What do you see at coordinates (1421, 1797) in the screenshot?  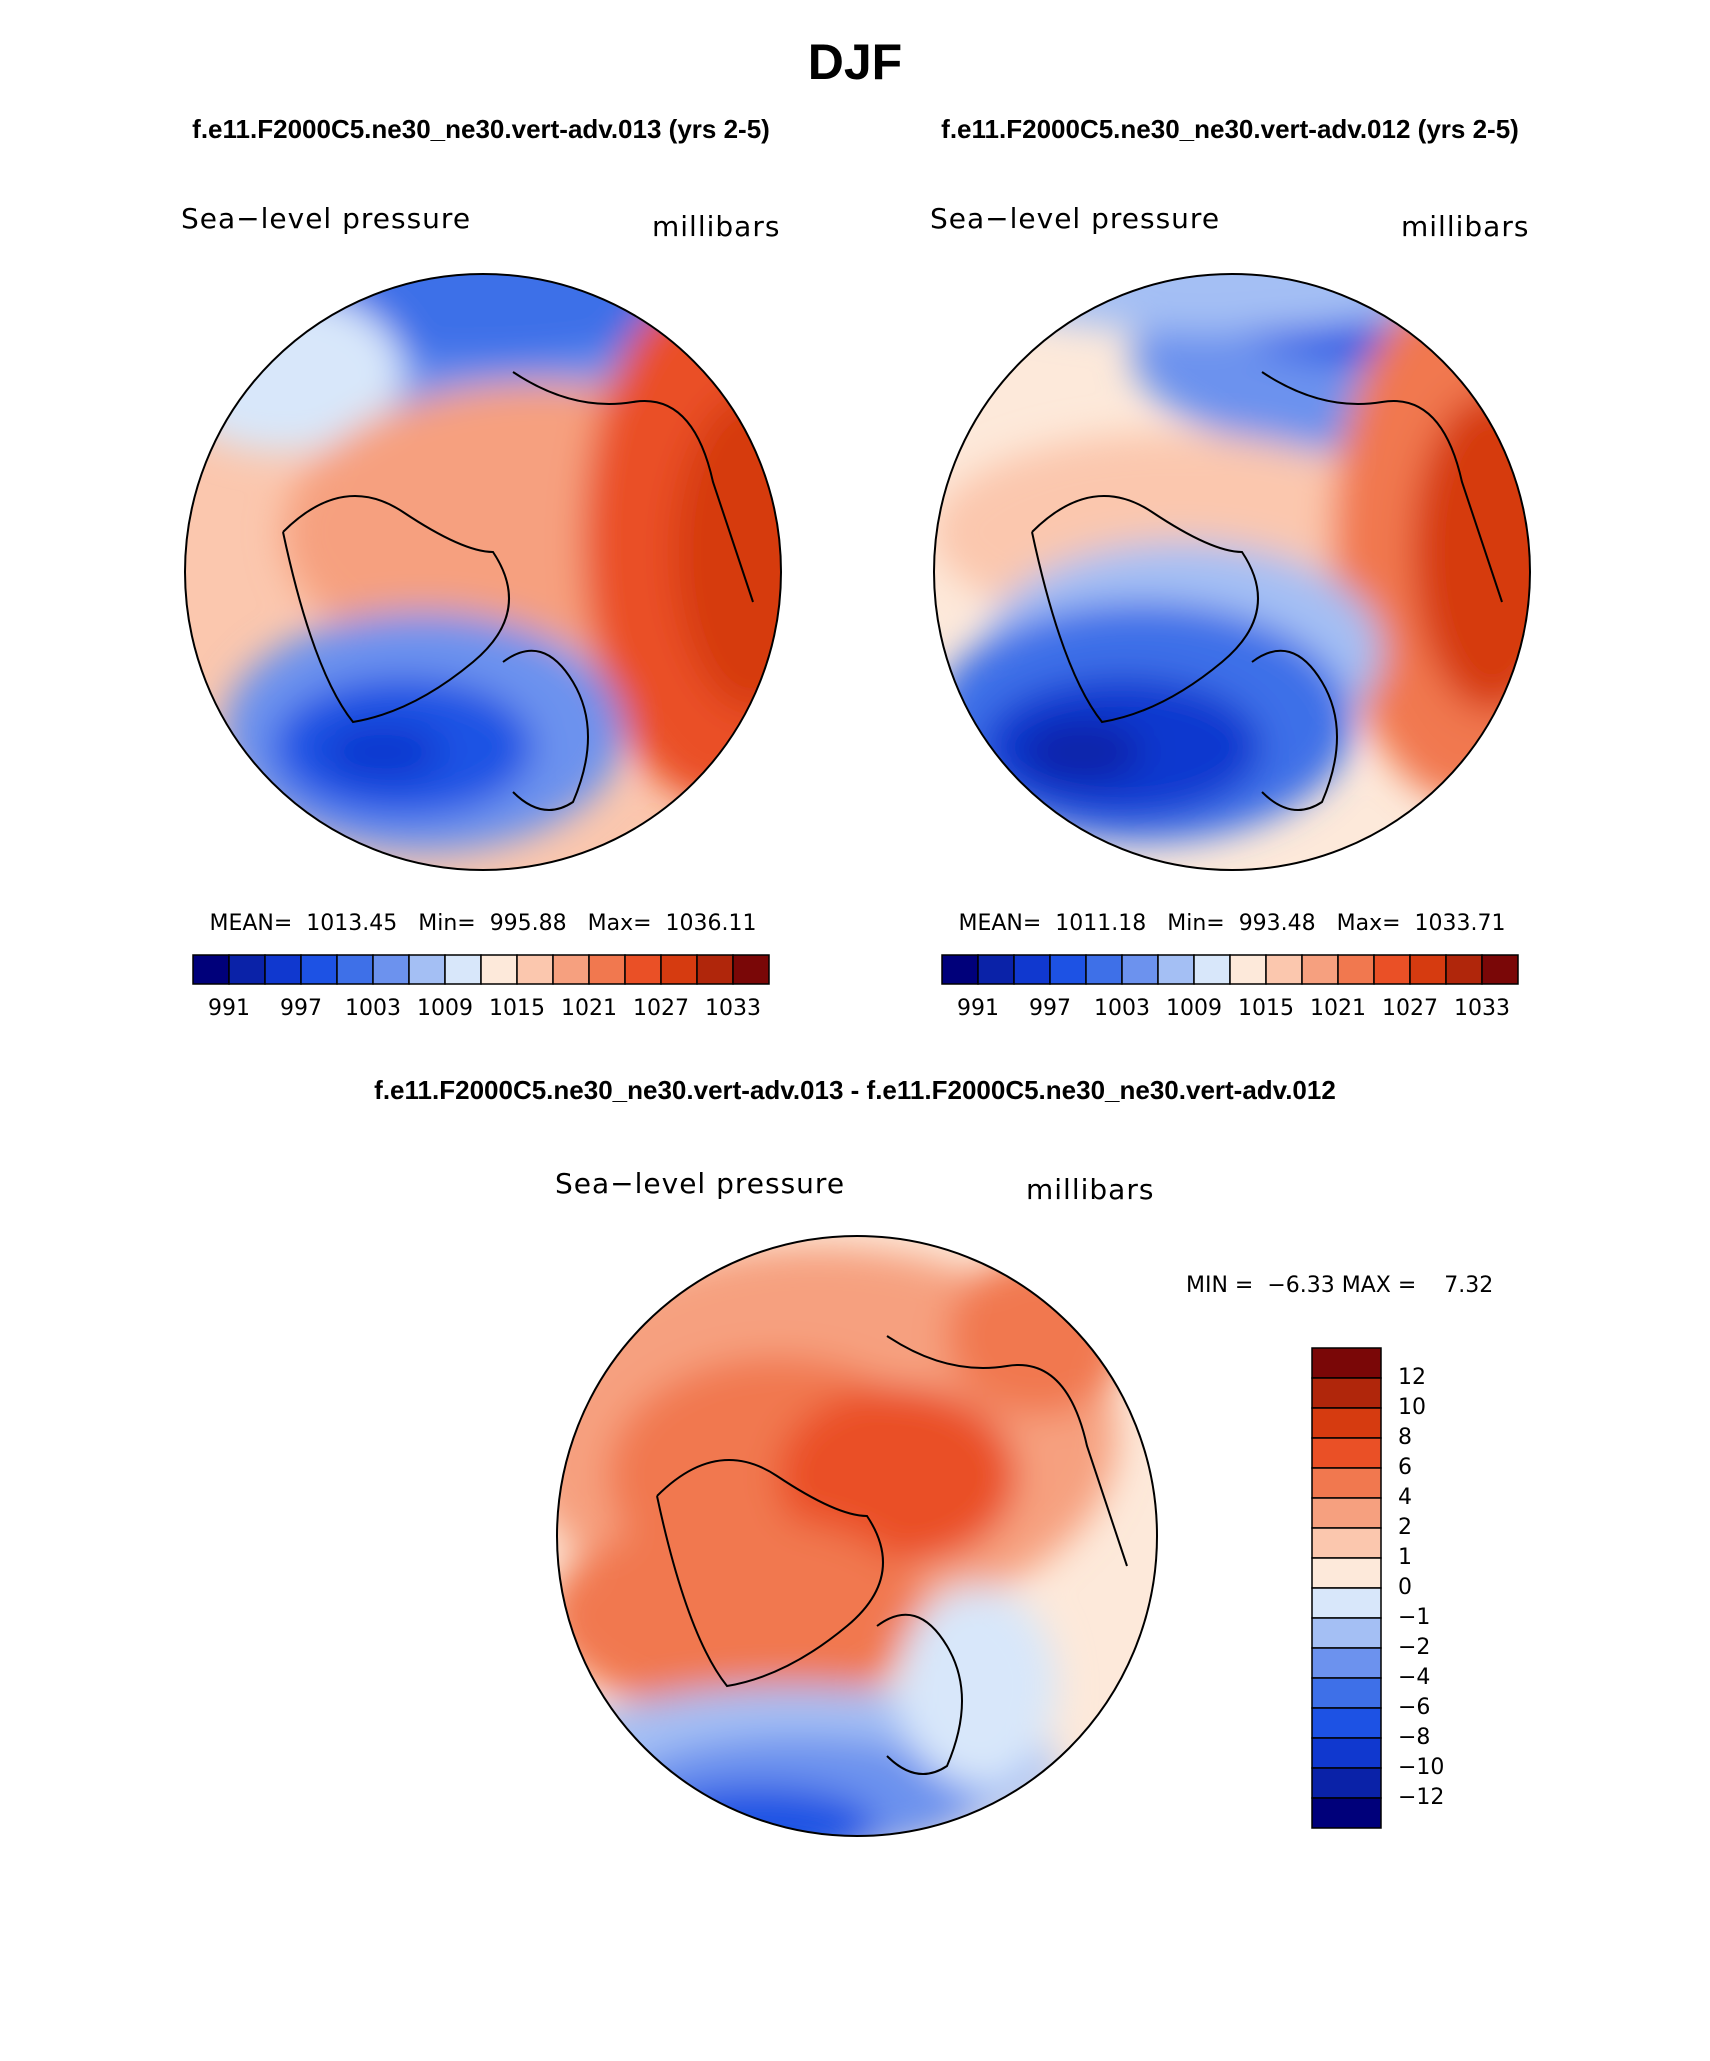 I see `colorbar-label: −12` at bounding box center [1421, 1797].